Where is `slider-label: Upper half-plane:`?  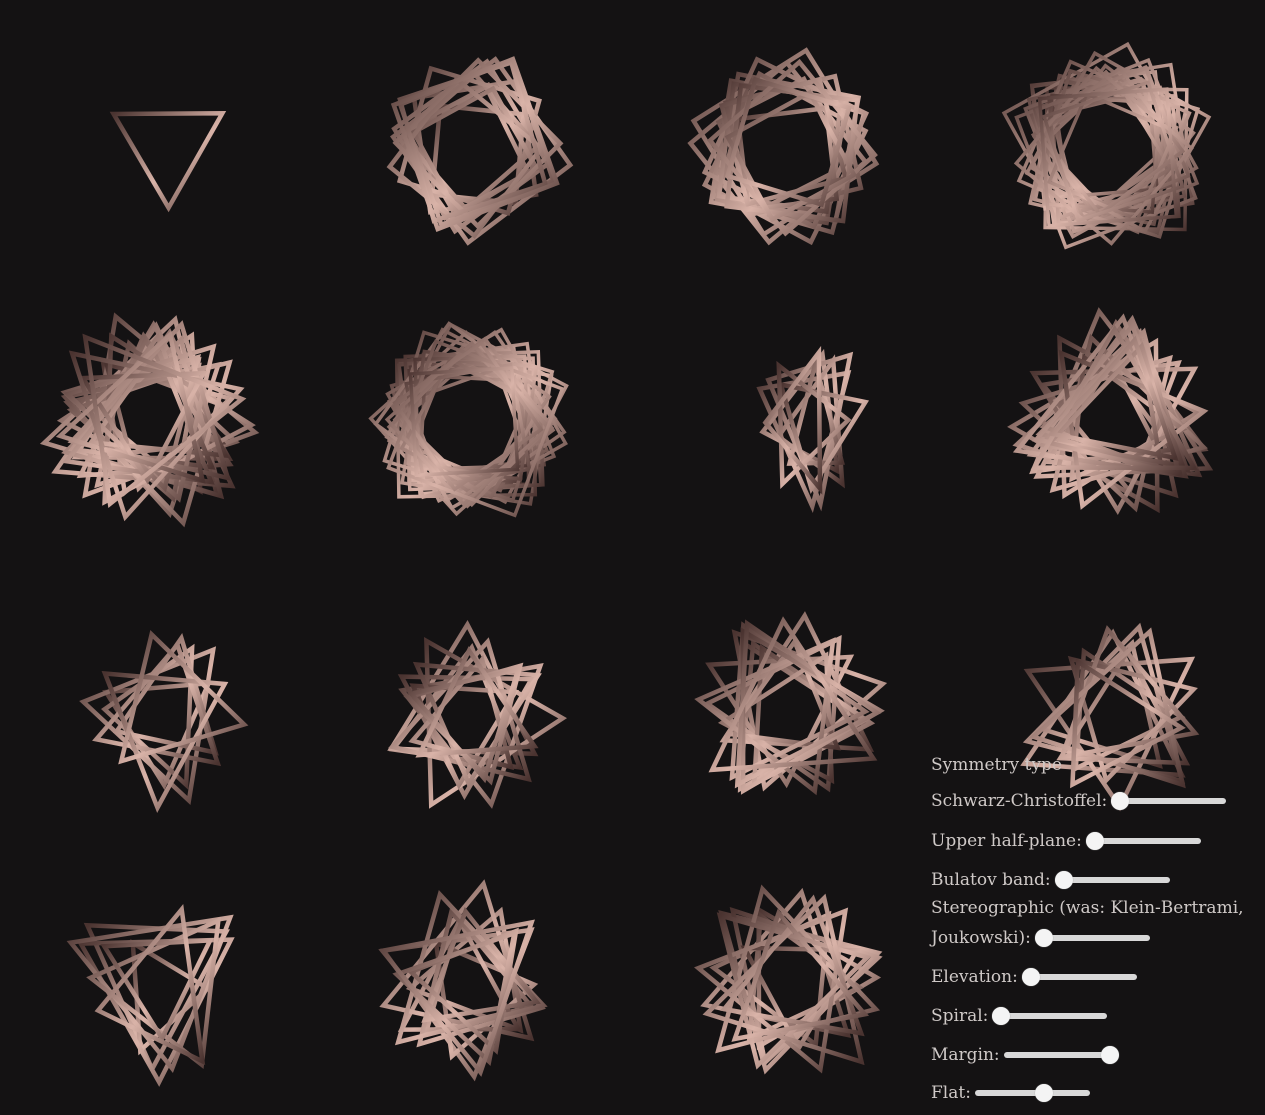
slider-label: Upper half-plane: is located at coordinates (1006, 840).